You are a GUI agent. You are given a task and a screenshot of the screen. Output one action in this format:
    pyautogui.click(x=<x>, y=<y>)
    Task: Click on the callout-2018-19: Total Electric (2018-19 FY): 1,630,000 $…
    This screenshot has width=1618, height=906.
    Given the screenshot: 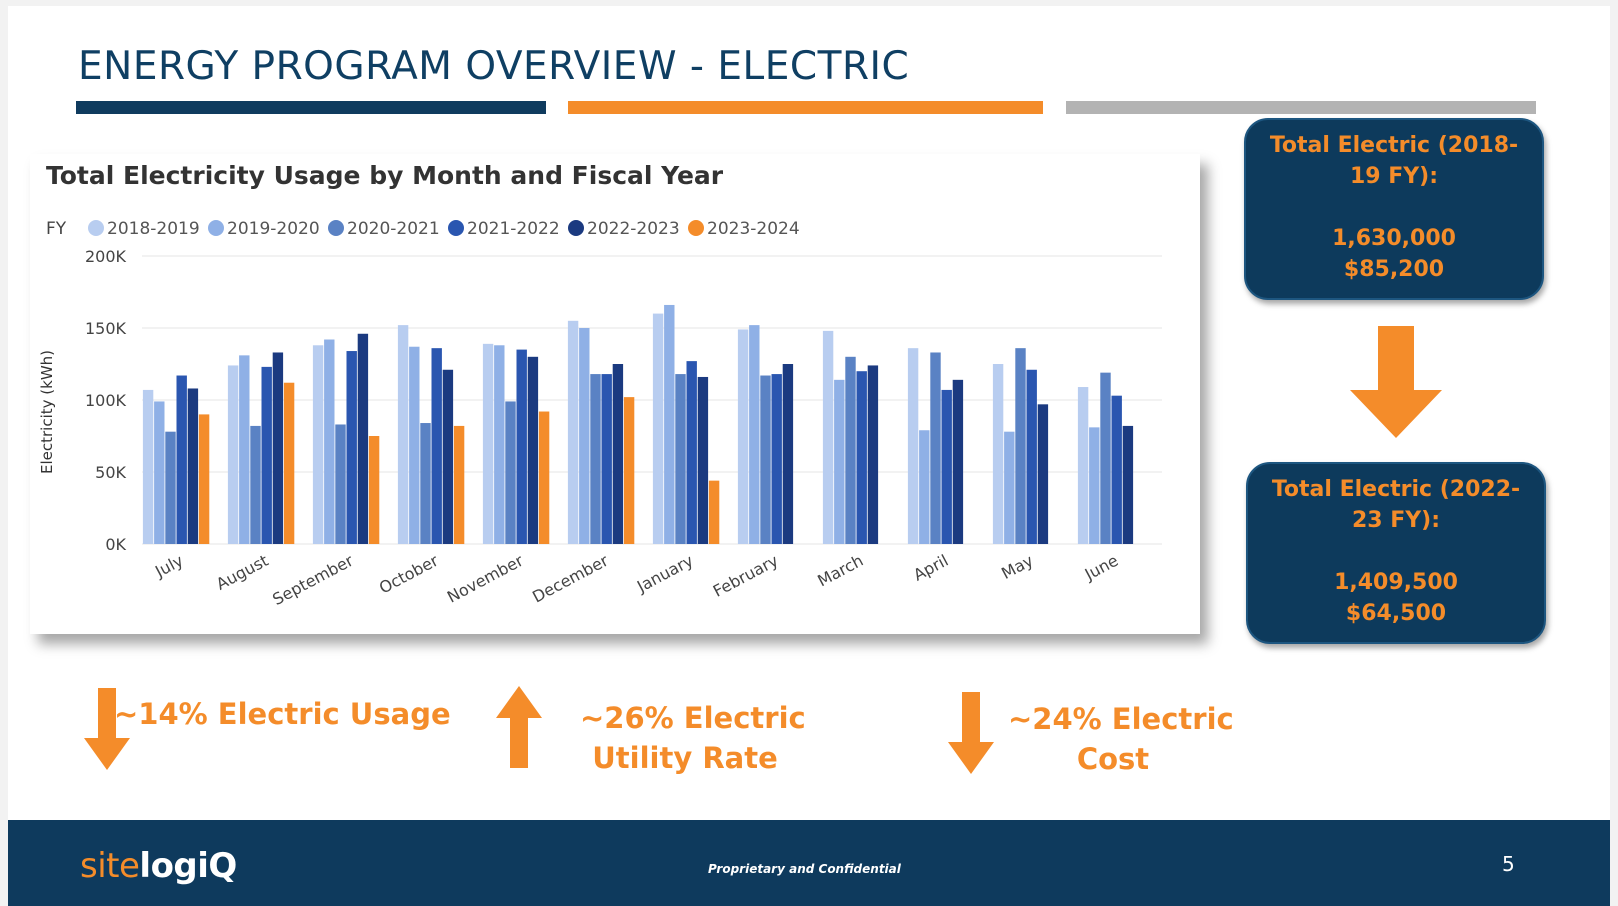 What is the action you would take?
    pyautogui.click(x=1394, y=209)
    